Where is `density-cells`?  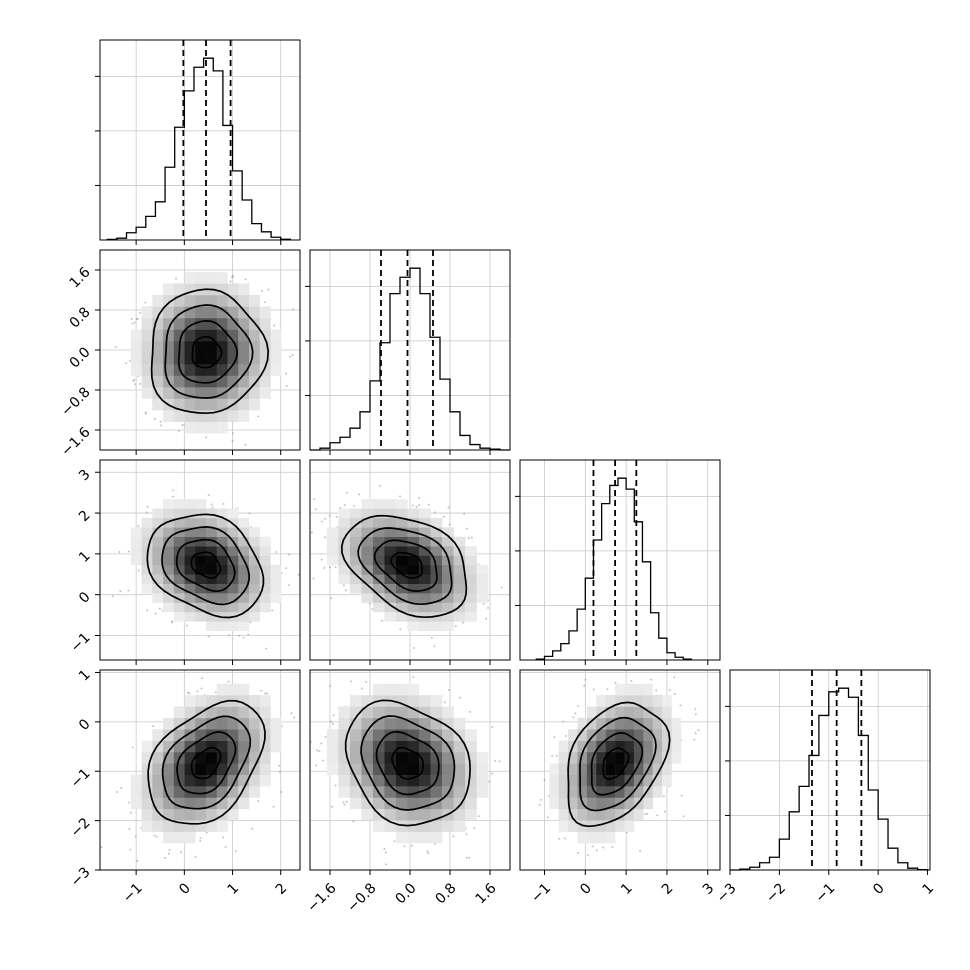
density-cells is located at coordinates (407, 763).